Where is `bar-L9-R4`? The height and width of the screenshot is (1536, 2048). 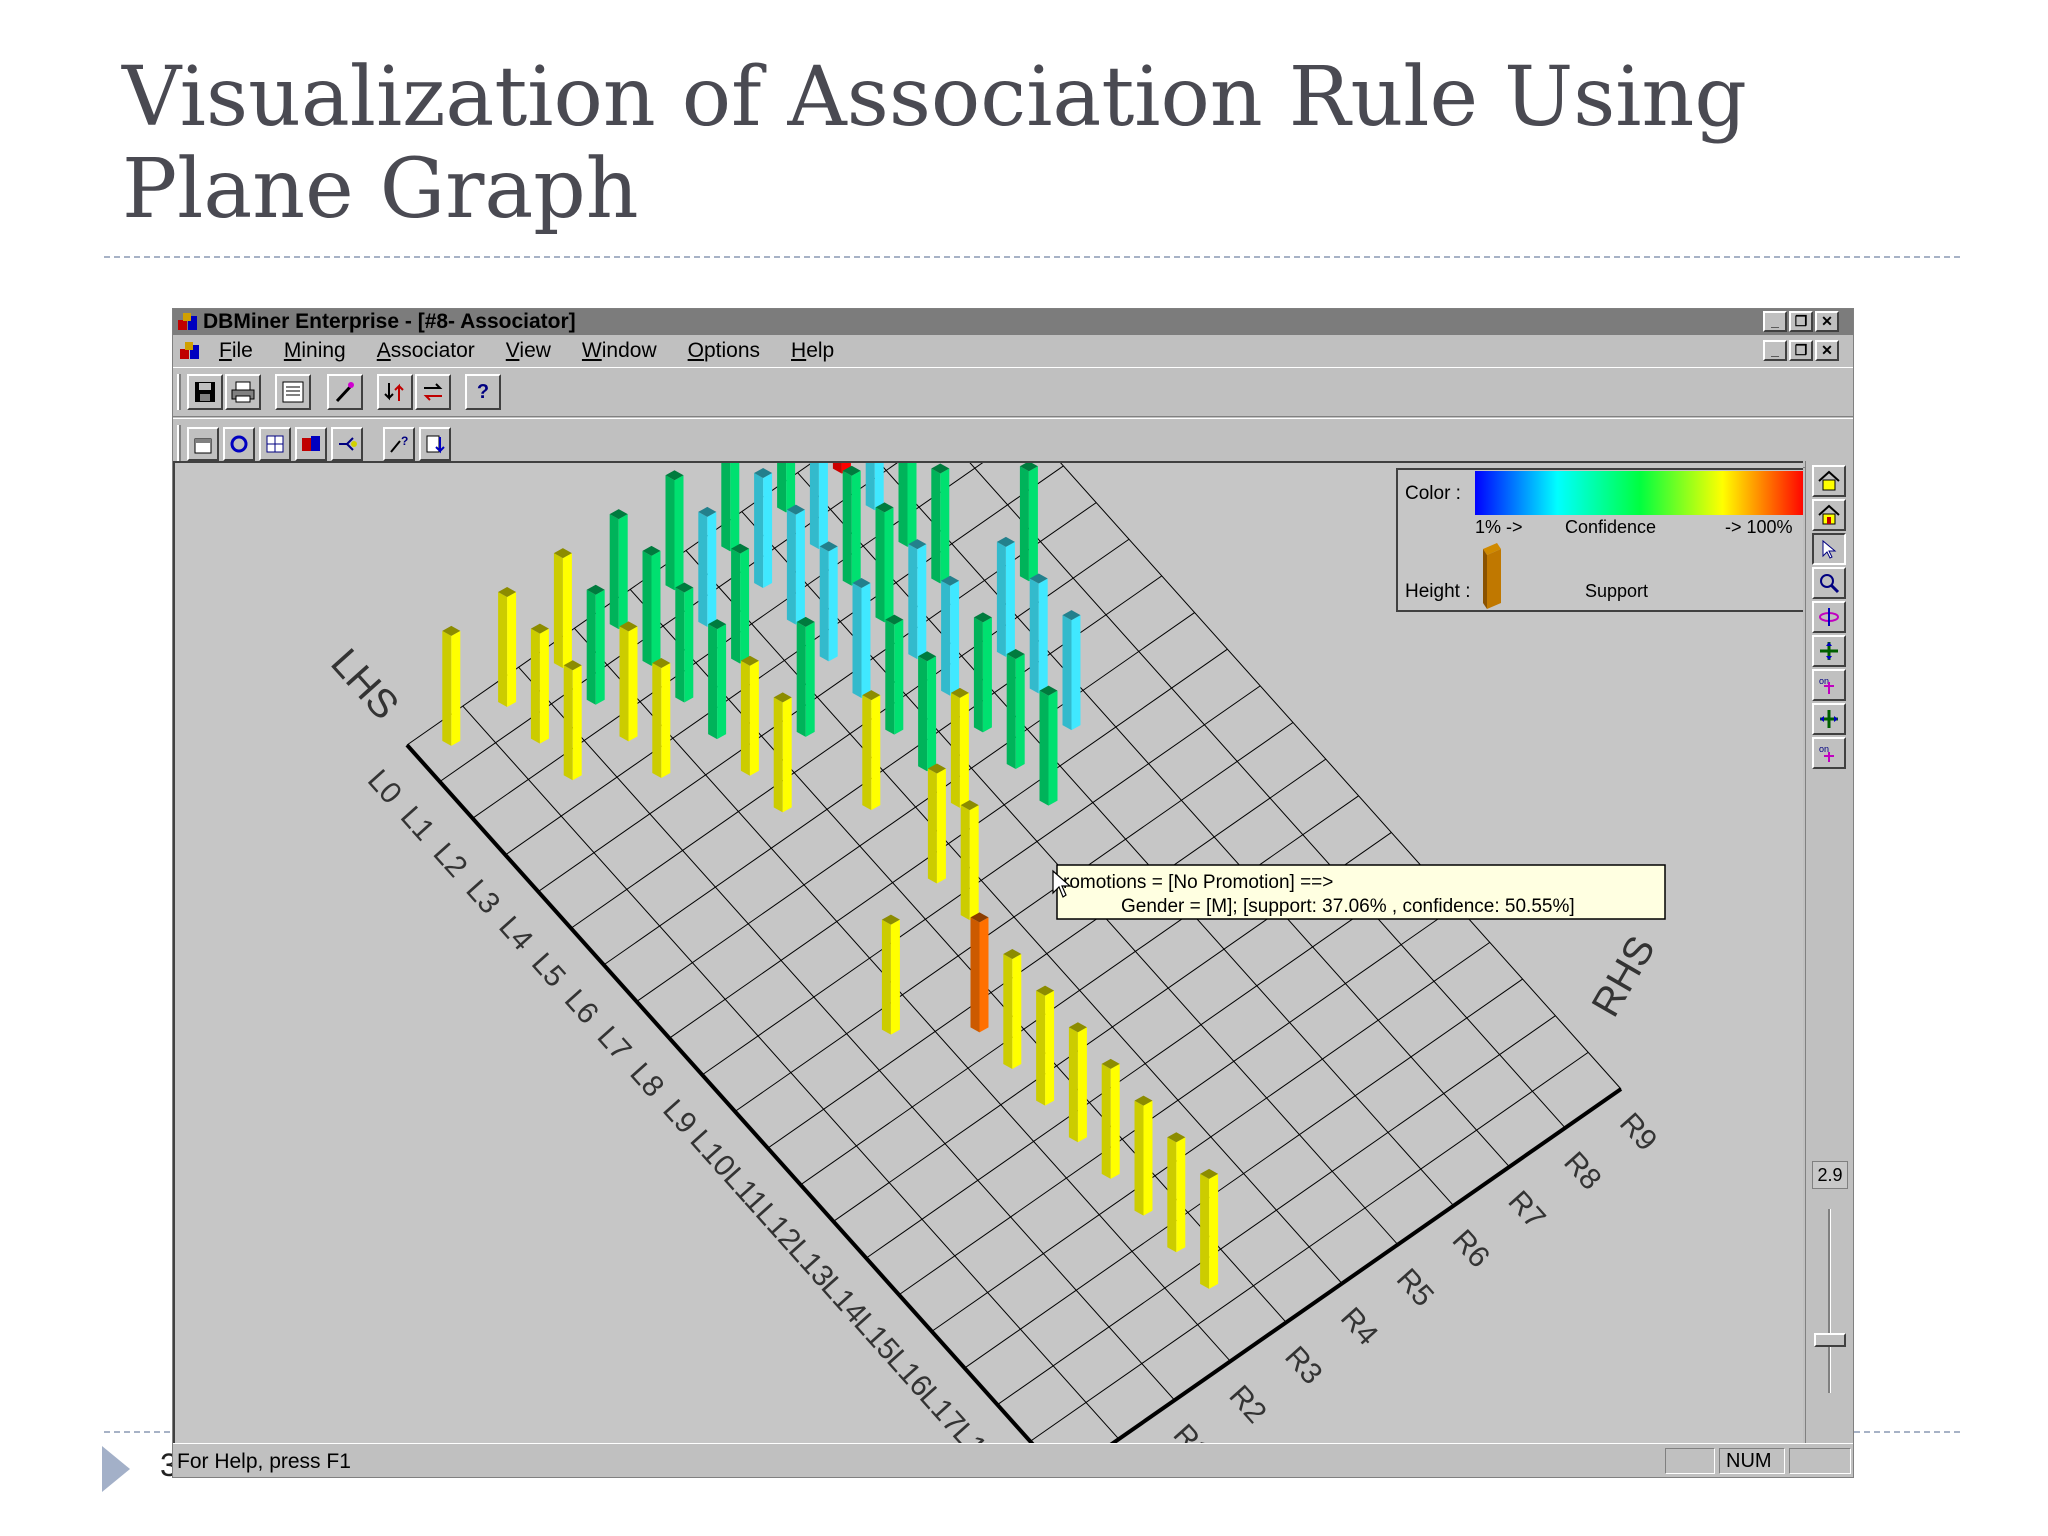 bar-L9-R4 is located at coordinates (969, 860).